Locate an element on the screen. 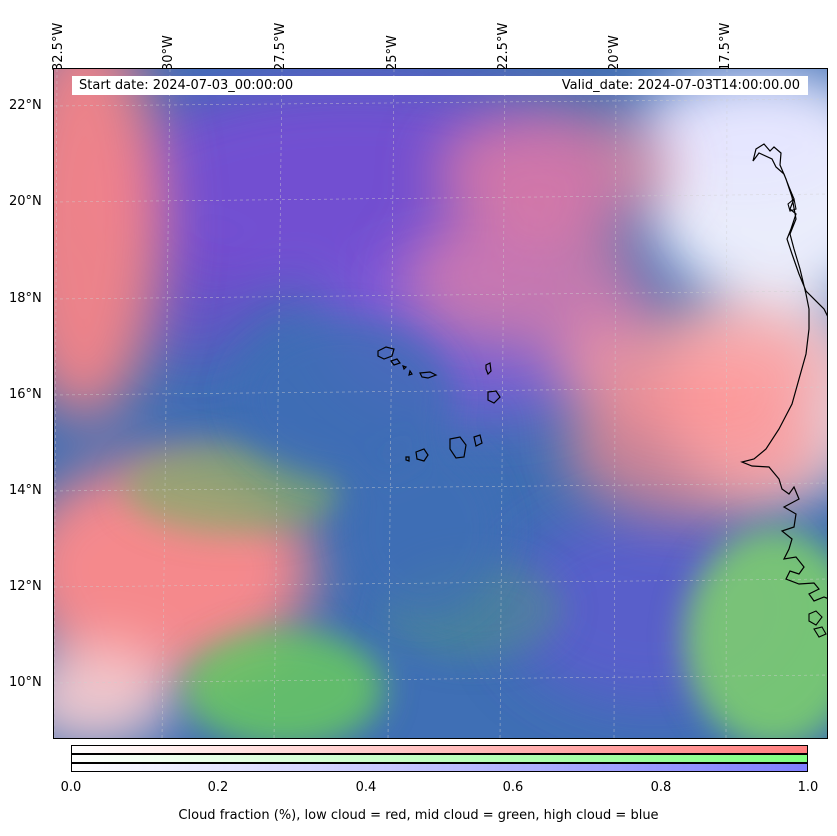  cape-verde-islands is located at coordinates (439, 404).